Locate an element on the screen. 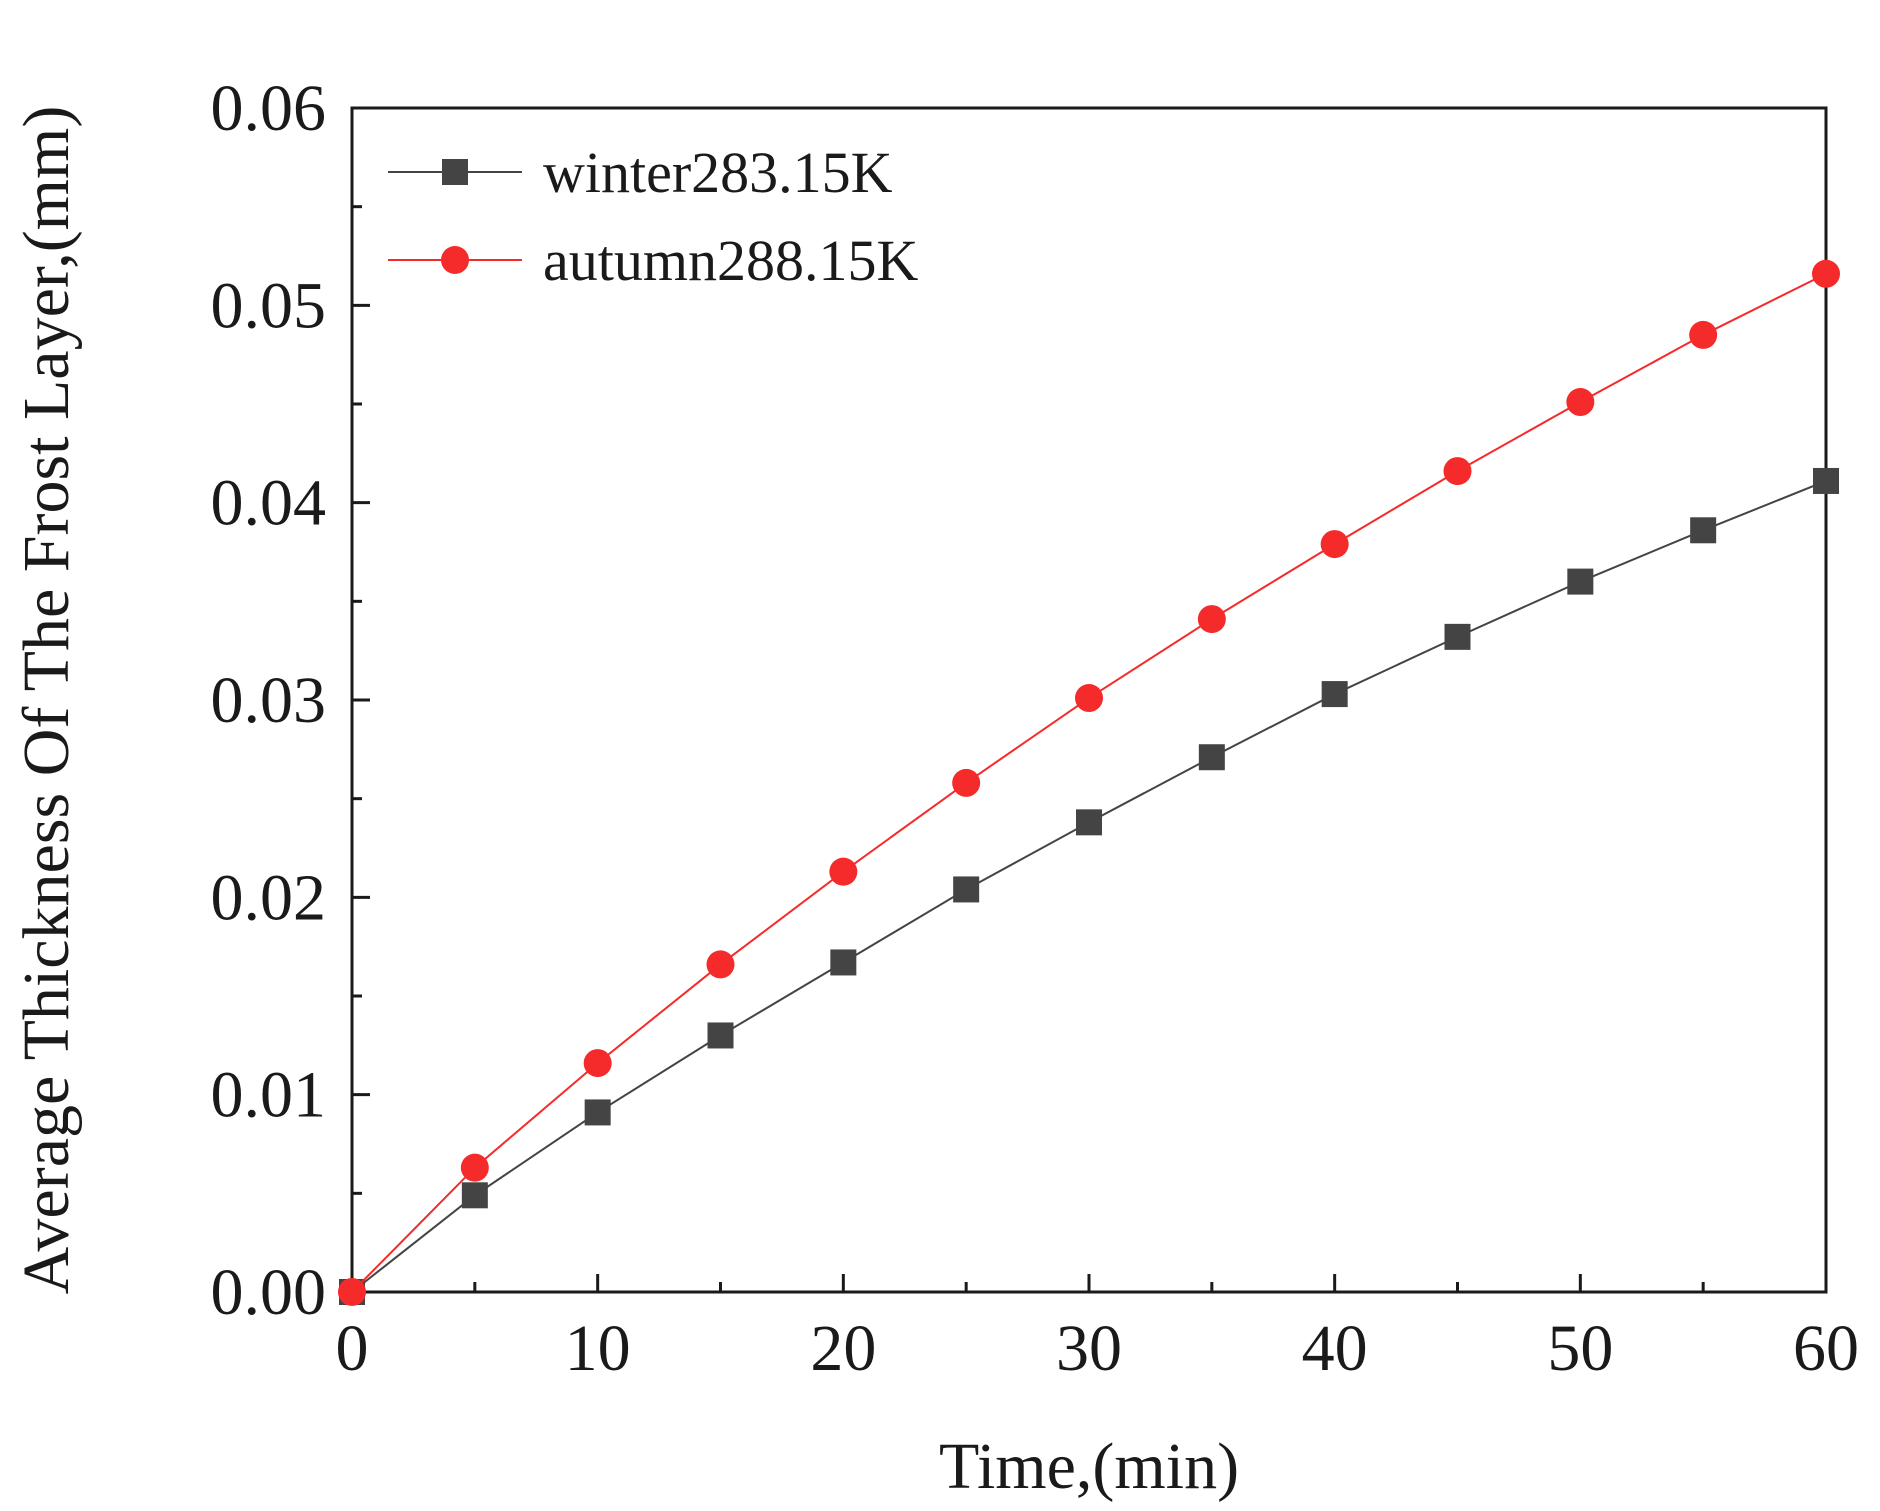  x-tick-label: 0 is located at coordinates (352, 1348).